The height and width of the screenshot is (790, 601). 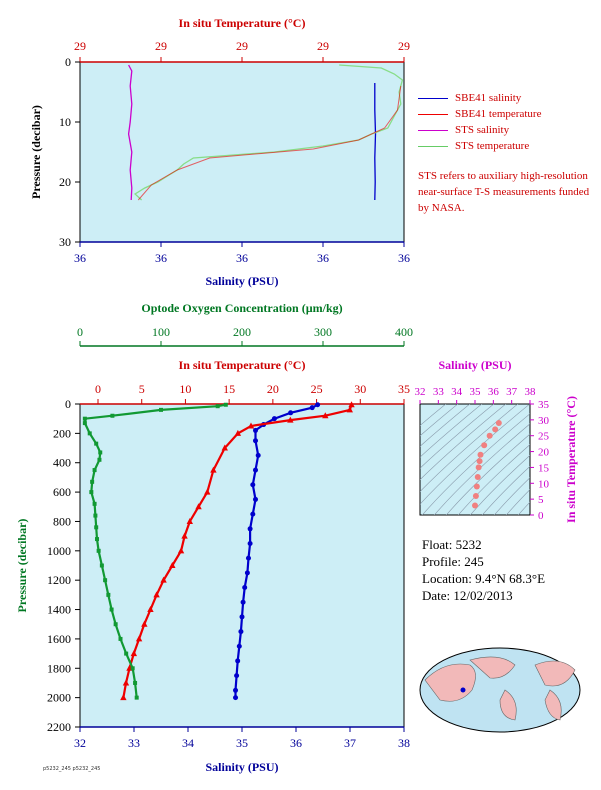 I want to click on bottom-salinity-tick-label: 37, so click(x=350, y=743).